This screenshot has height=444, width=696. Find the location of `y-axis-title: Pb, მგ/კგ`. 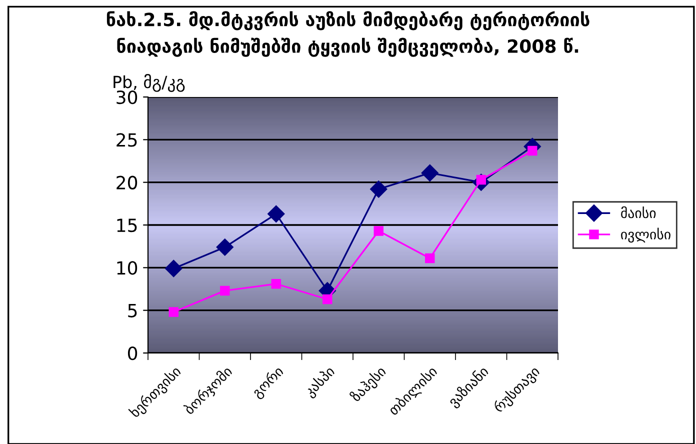

y-axis-title: Pb, მგ/კგ is located at coordinates (149, 83).